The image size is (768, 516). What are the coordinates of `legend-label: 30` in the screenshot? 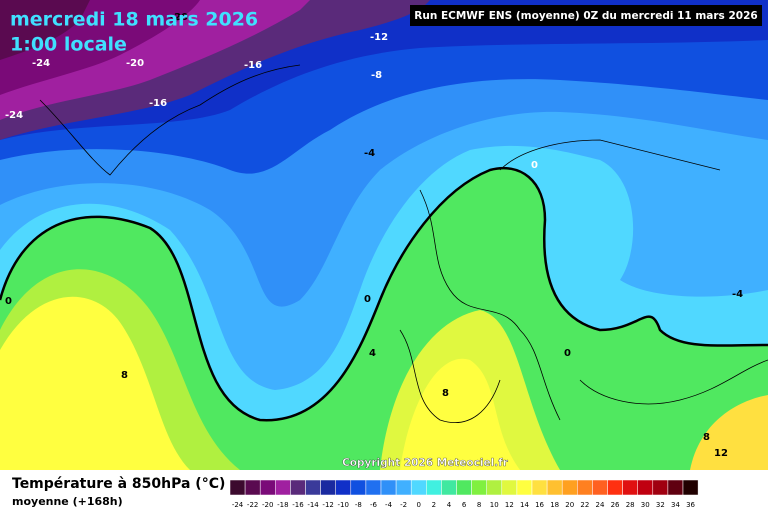 It's located at (645, 505).